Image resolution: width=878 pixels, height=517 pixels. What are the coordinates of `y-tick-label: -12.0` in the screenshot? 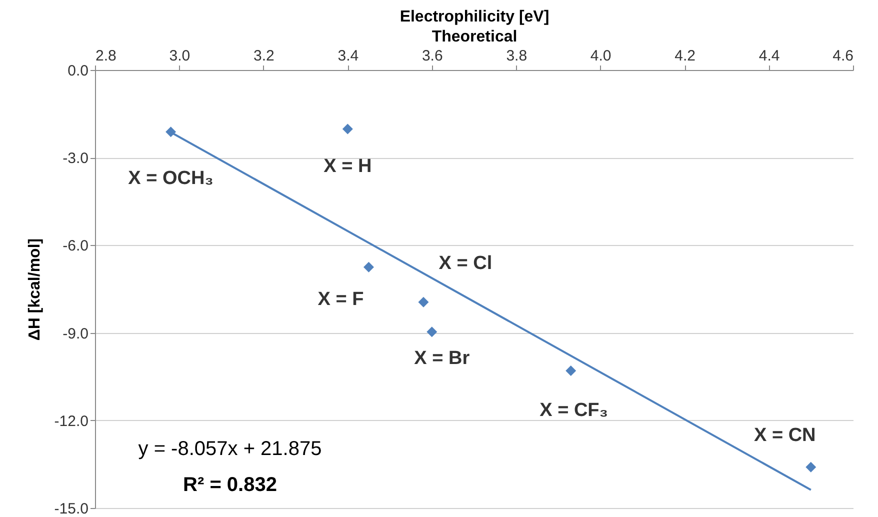 It's located at (71, 421).